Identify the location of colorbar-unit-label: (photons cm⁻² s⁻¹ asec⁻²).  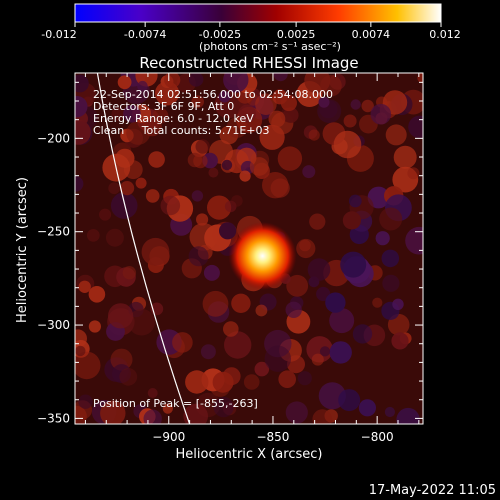
(270, 46).